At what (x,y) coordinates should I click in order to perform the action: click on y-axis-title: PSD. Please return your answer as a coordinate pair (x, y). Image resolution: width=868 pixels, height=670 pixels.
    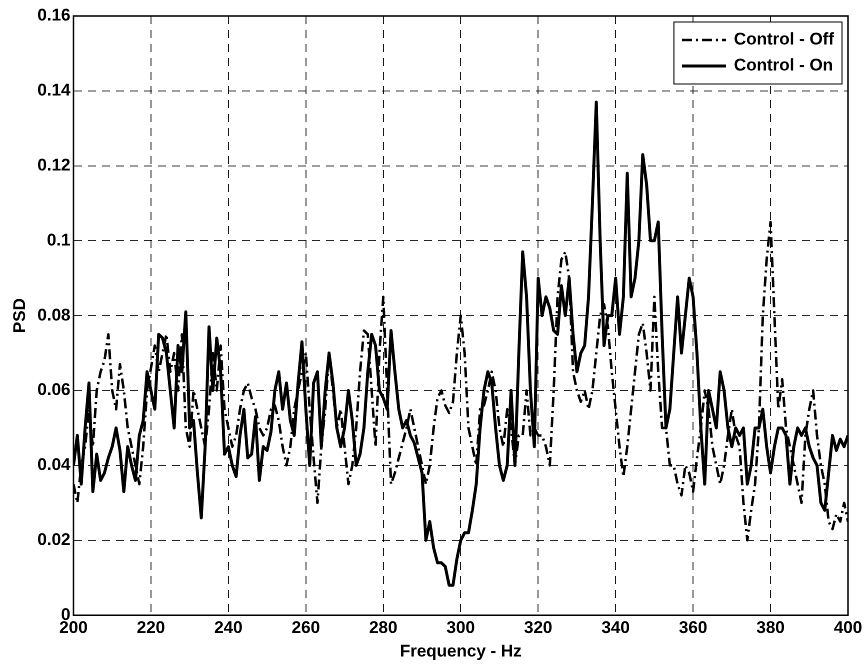
    Looking at the image, I should click on (19, 316).